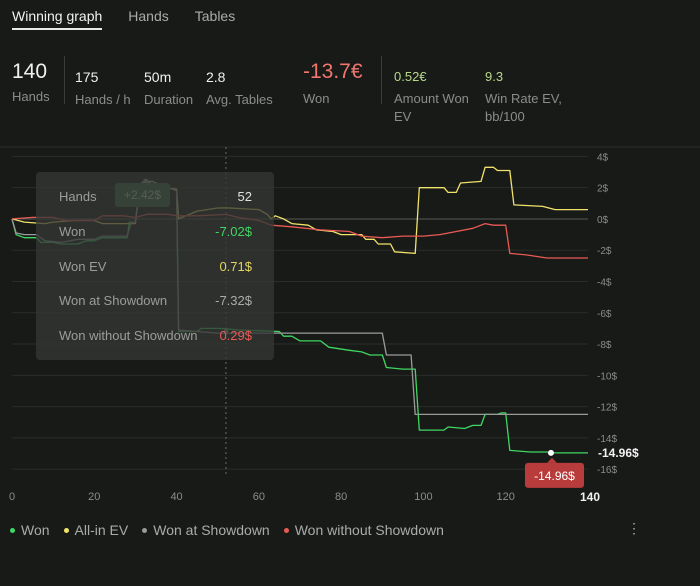 Image resolution: width=700 pixels, height=586 pixels. I want to click on tooltip-won-ev-label: Won EV, so click(83, 266).